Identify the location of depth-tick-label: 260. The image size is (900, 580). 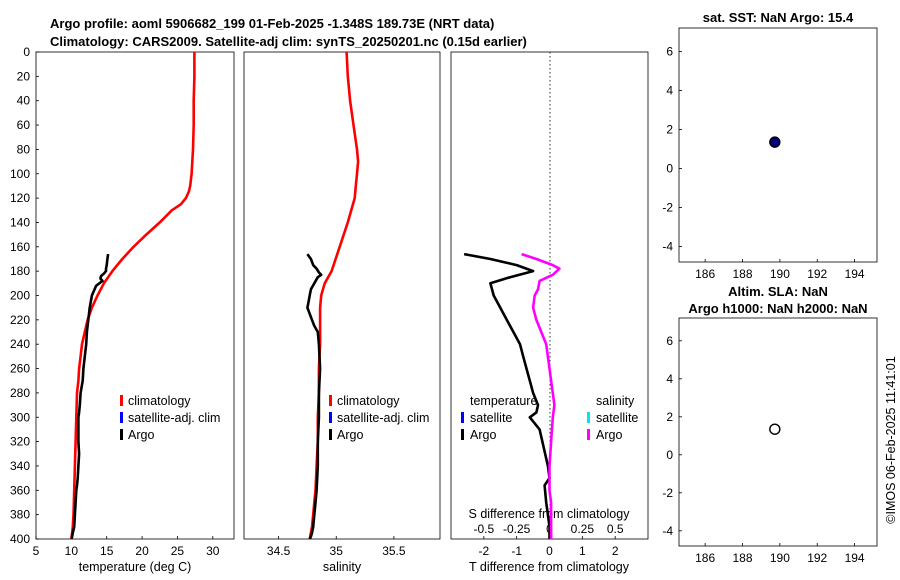
(20, 369).